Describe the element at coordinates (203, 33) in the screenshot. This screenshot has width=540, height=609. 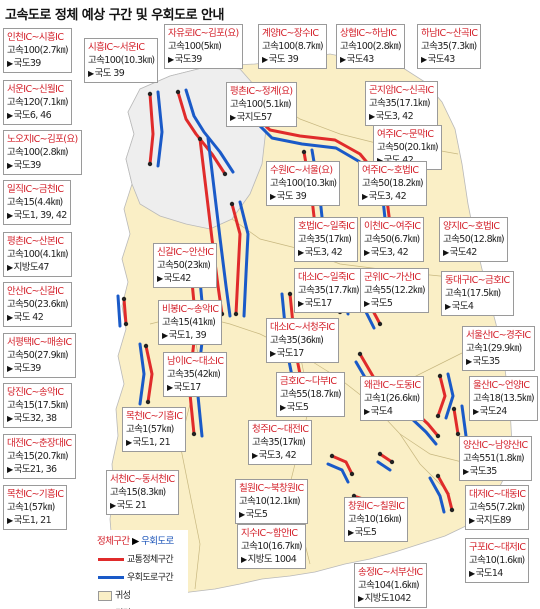
I see `route-section: 자유로IC~김포(요)` at that location.